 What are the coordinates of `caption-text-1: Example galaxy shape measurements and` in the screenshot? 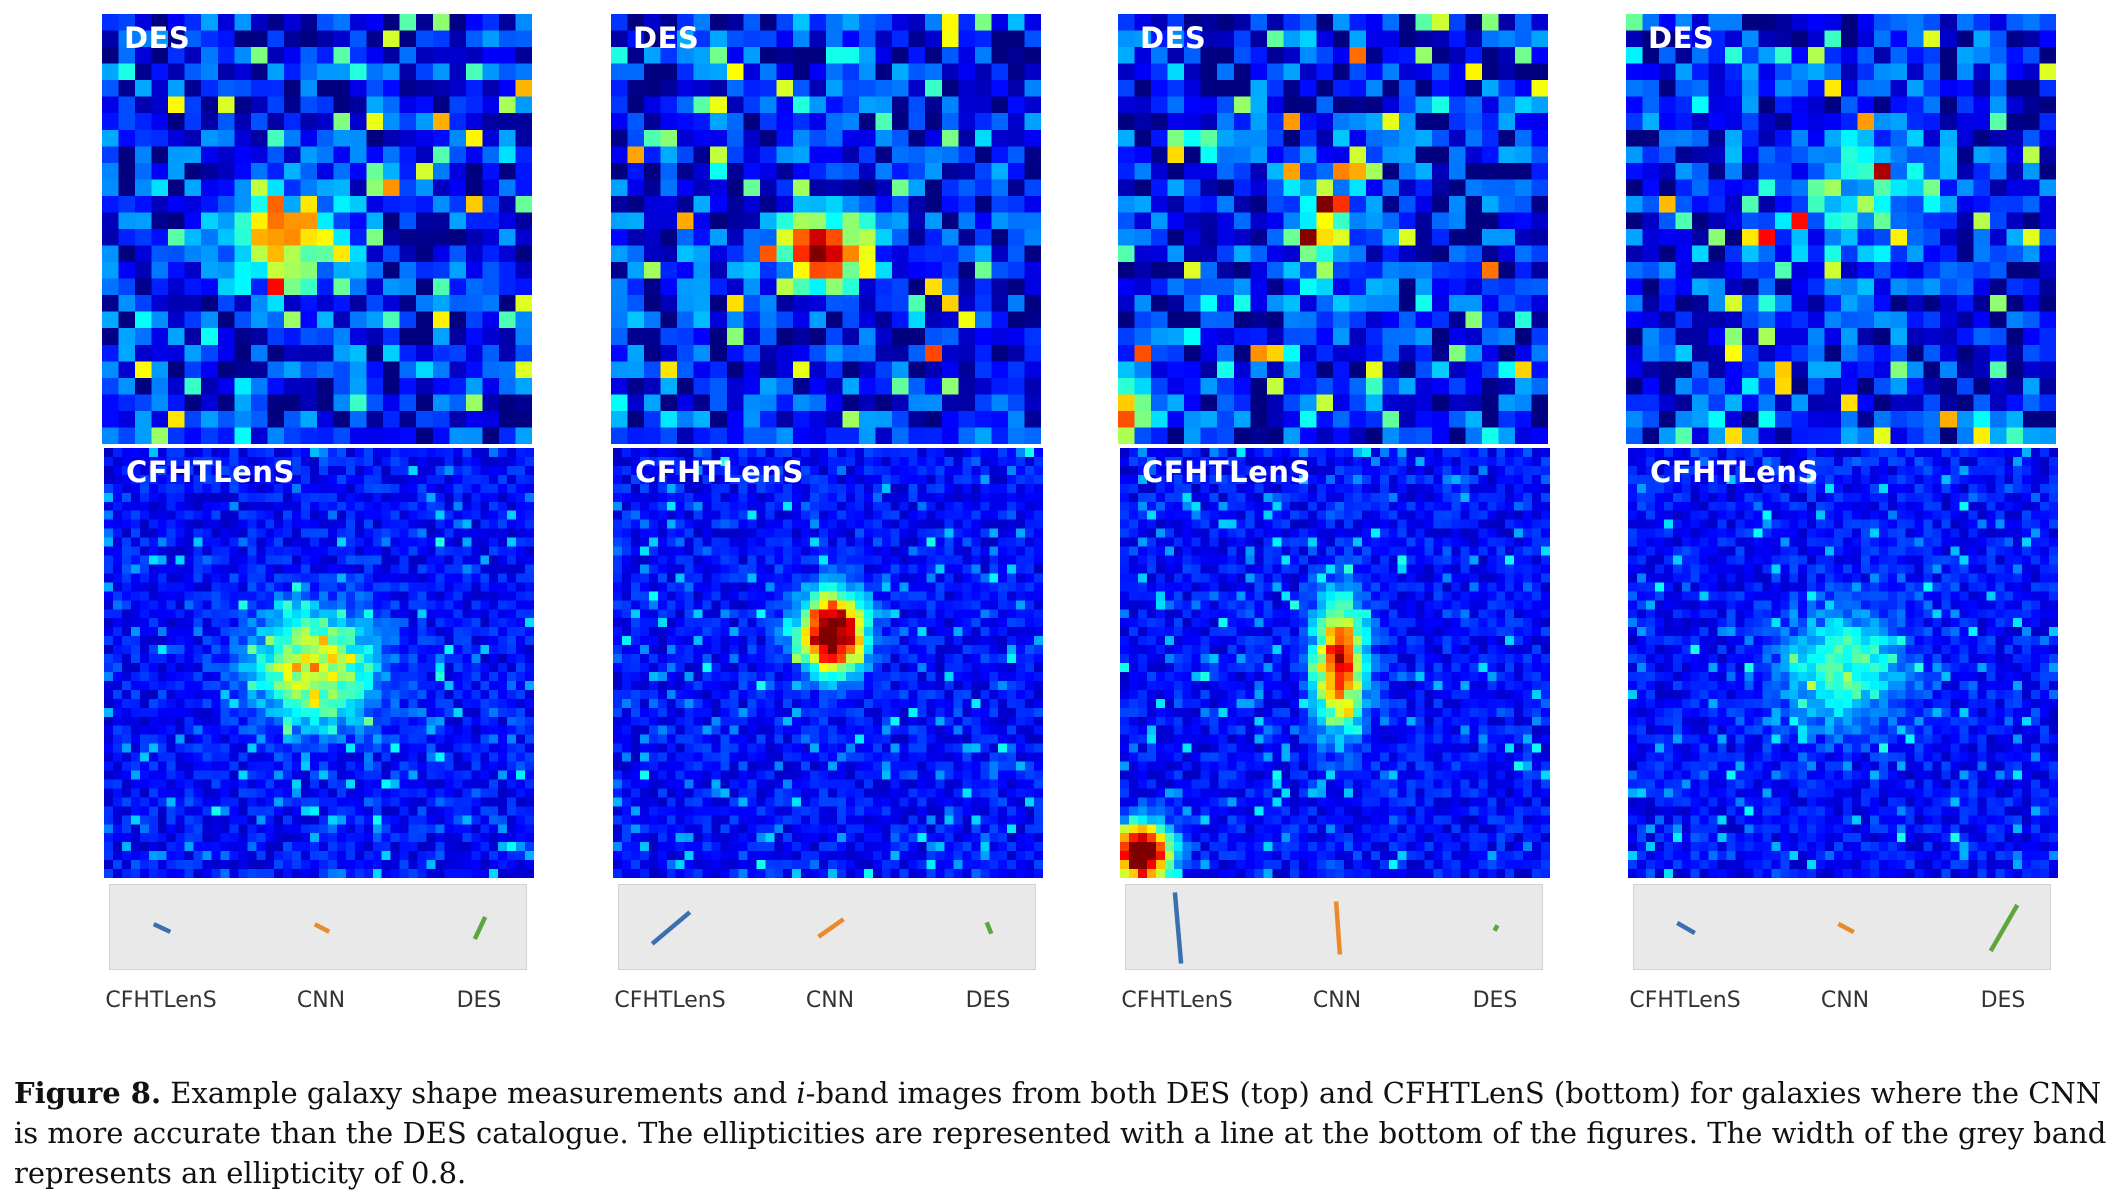 It's located at (479, 1093).